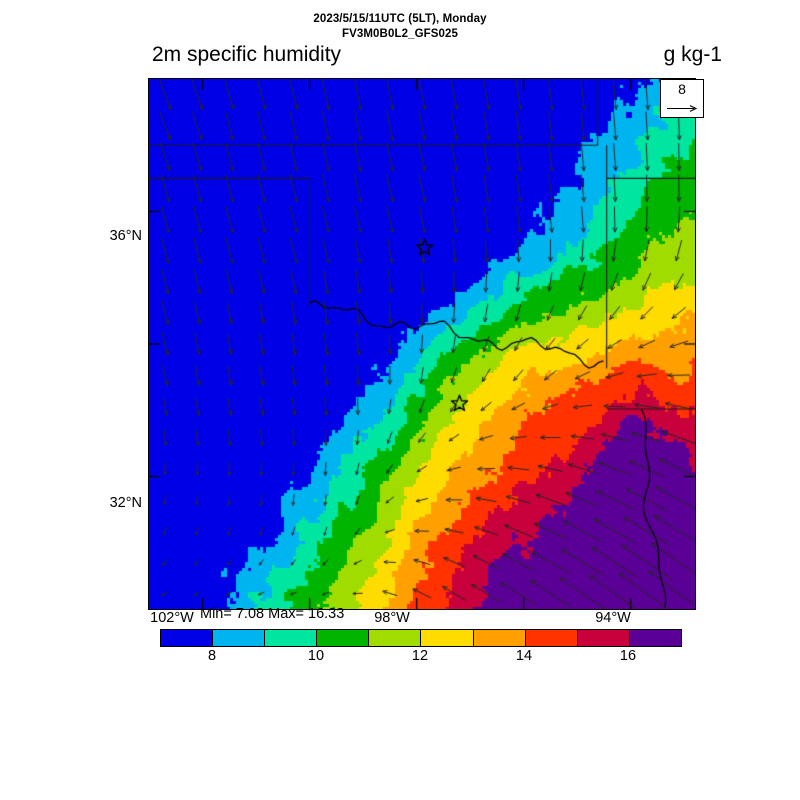 Image resolution: width=800 pixels, height=800 pixels. I want to click on colorbar-tick-14: 14, so click(524, 656).